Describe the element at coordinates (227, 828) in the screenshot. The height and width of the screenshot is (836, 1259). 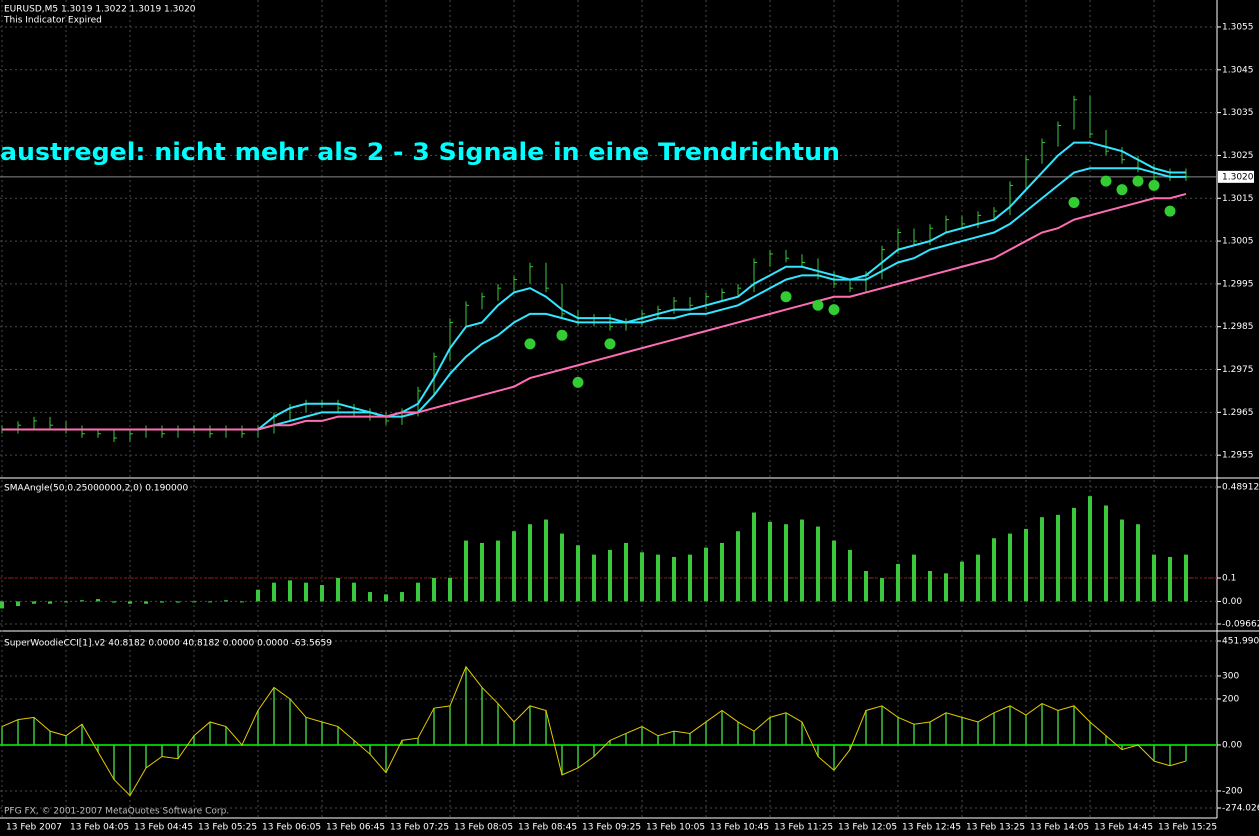
I see `x-tick-label: 13 Feb 05:25` at that location.